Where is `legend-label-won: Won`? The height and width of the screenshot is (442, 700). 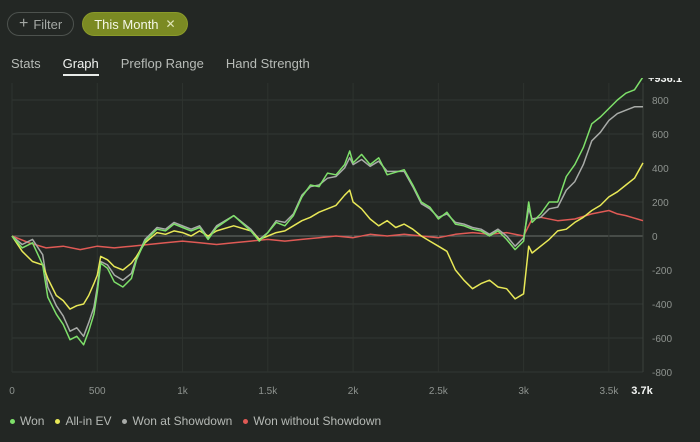
legend-label-won: Won is located at coordinates (32, 421).